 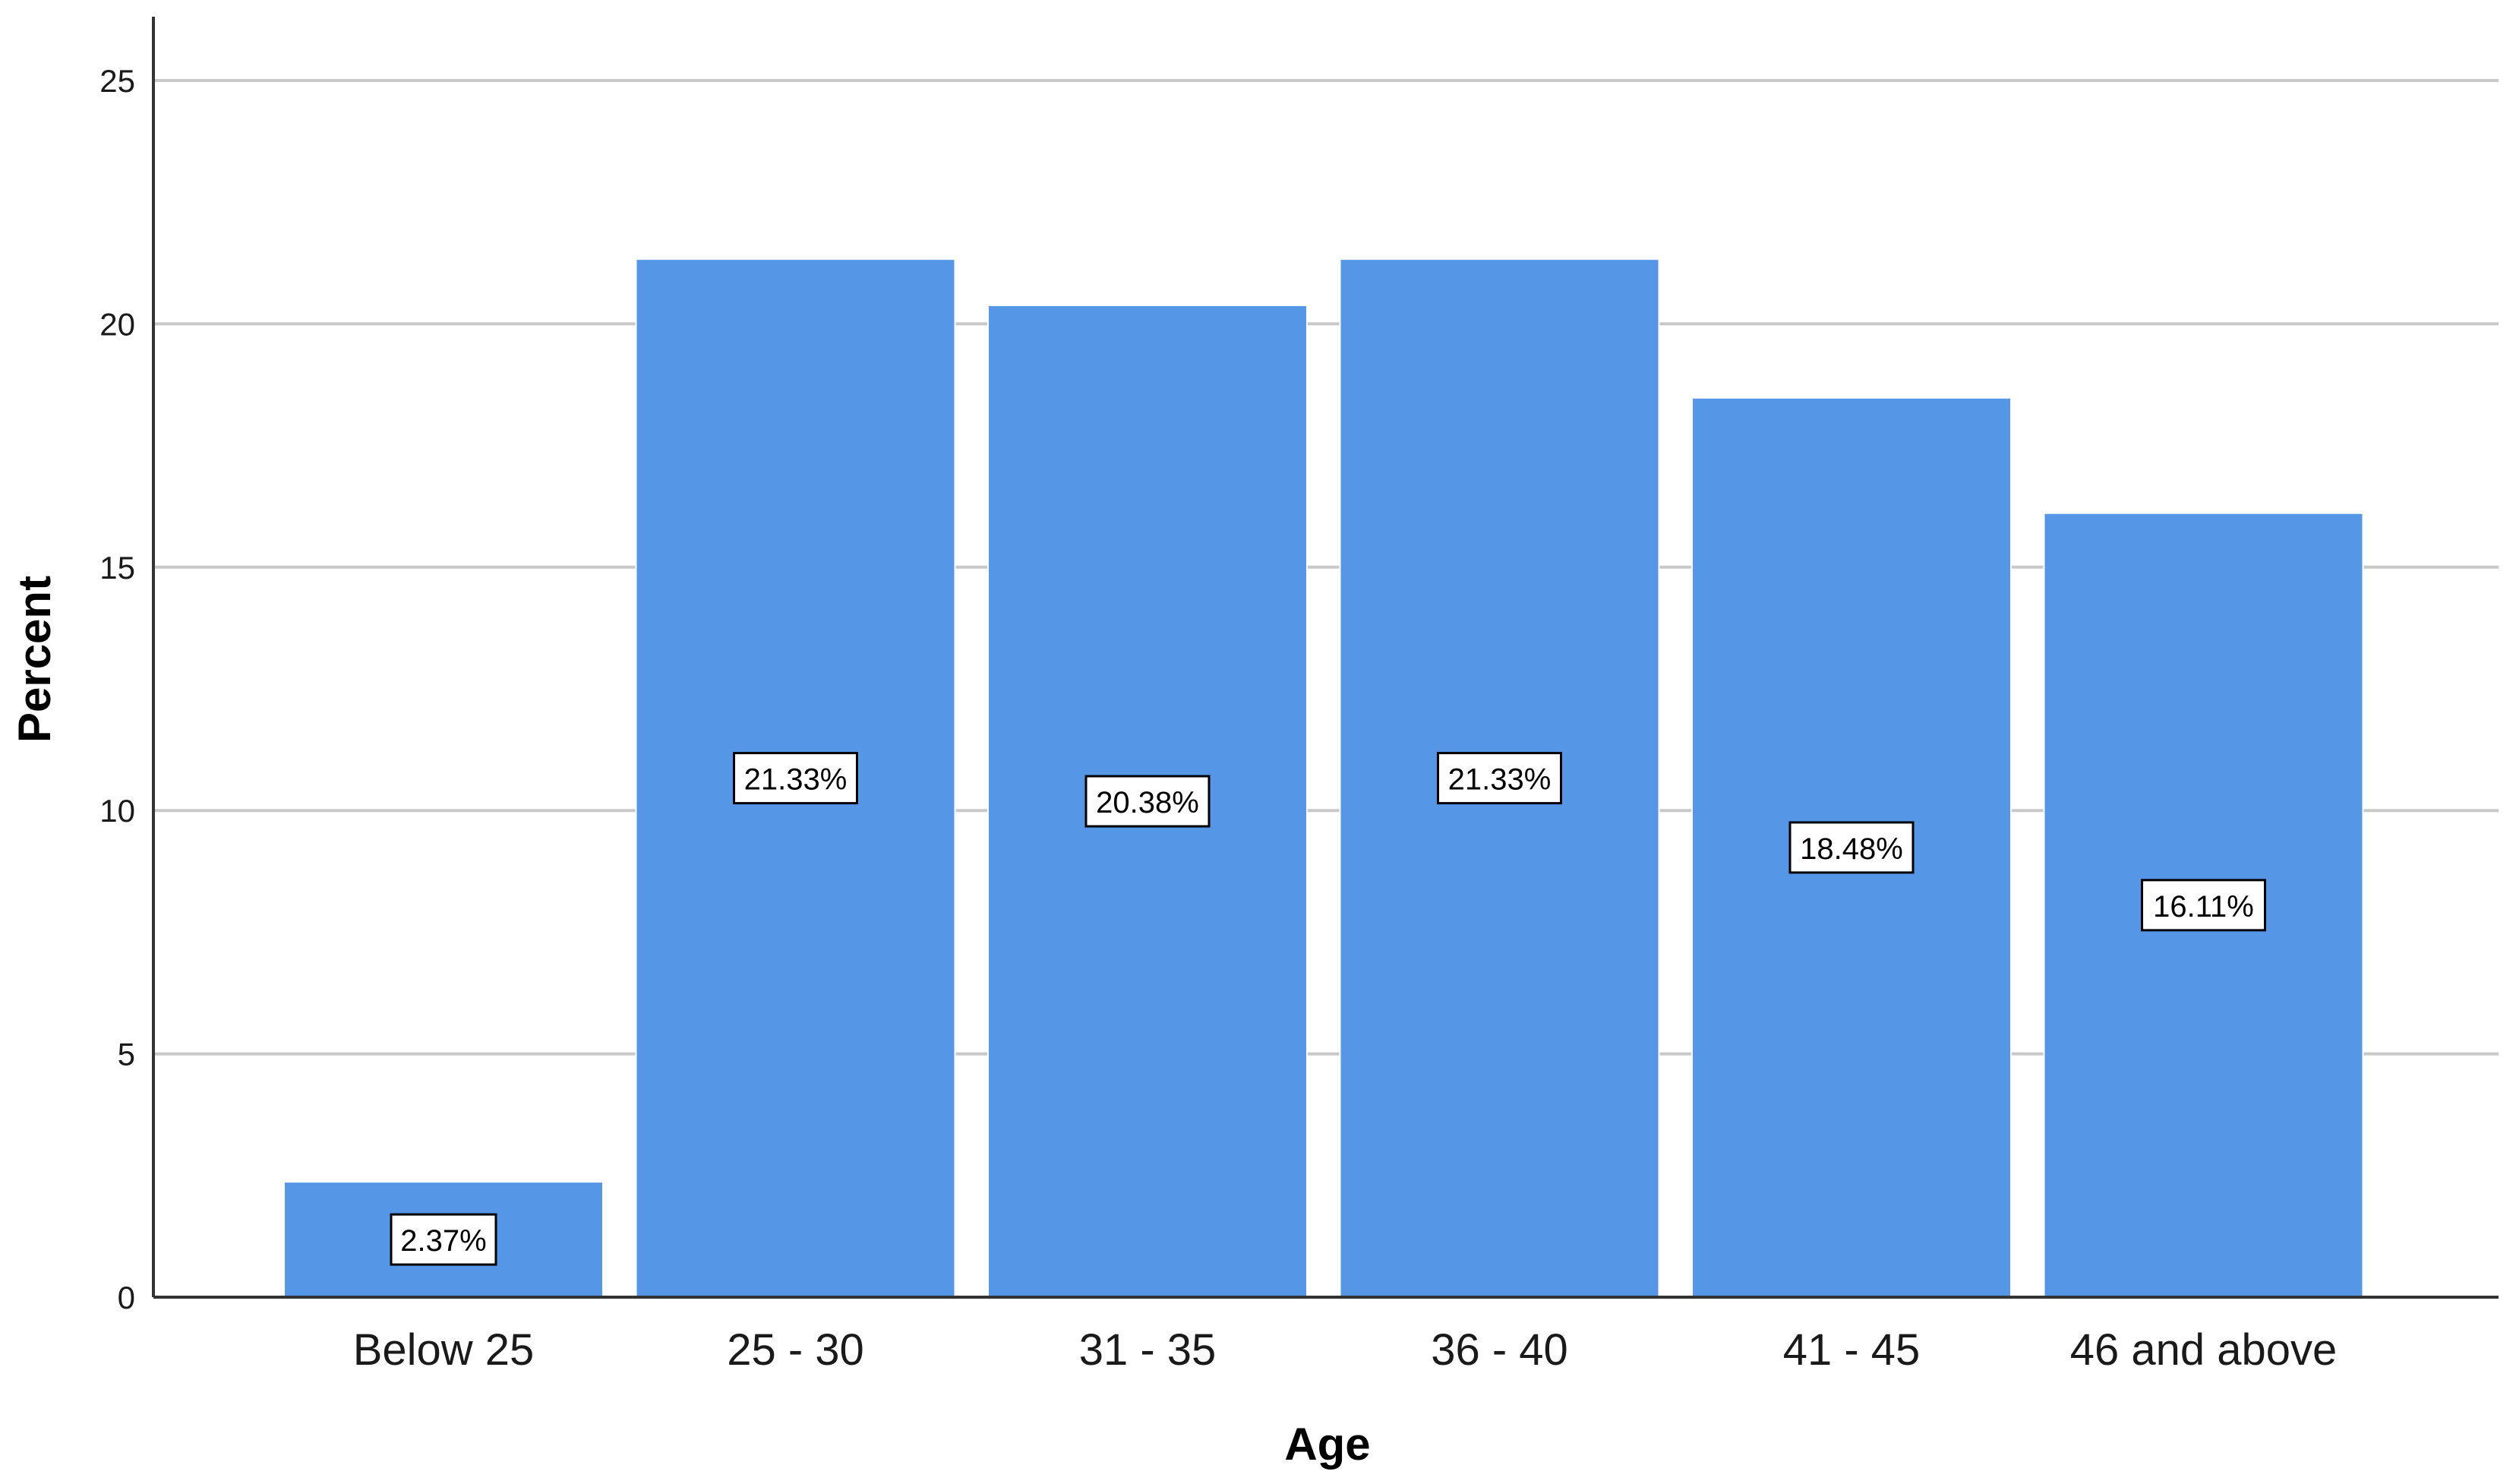 What do you see at coordinates (117, 324) in the screenshot?
I see `y-tick-label: 20` at bounding box center [117, 324].